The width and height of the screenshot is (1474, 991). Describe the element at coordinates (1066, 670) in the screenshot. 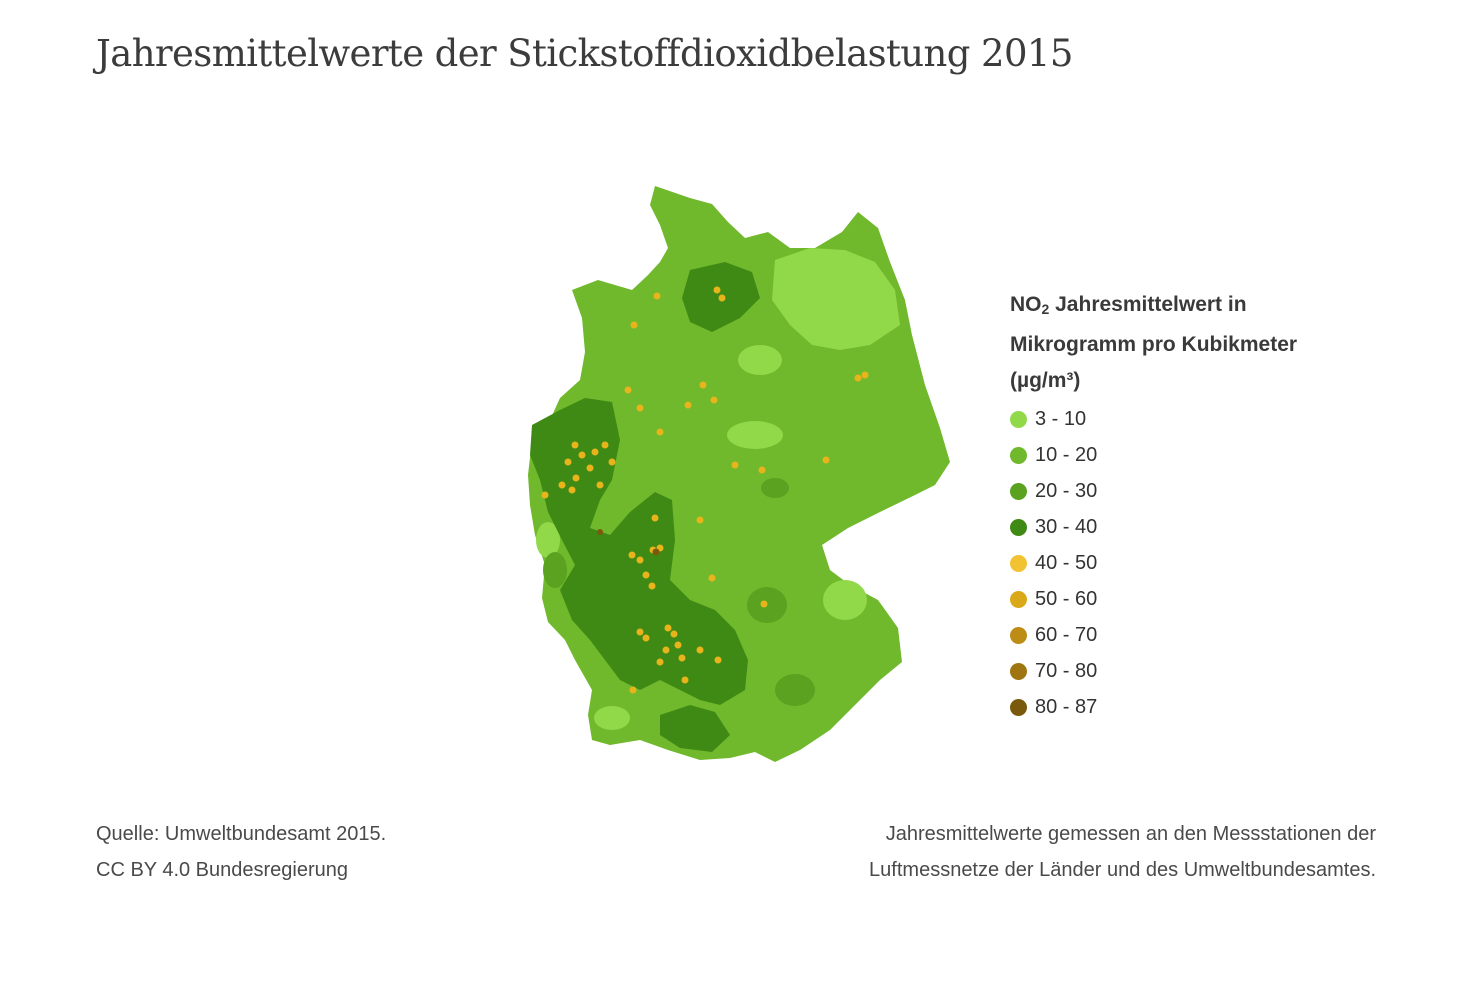

I see `legend-label: 70 - 80` at that location.